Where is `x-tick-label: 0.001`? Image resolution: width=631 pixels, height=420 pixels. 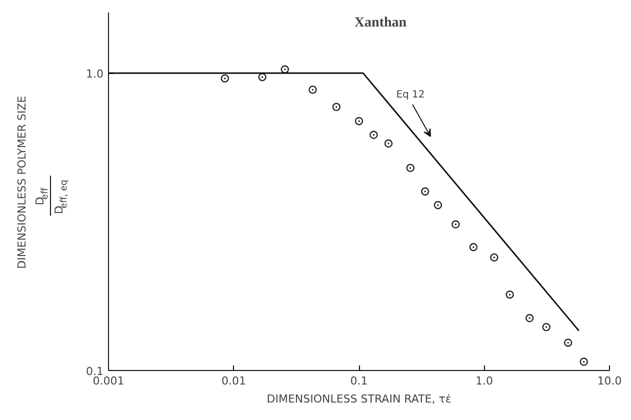 x-tick-label: 0.001 is located at coordinates (108, 381).